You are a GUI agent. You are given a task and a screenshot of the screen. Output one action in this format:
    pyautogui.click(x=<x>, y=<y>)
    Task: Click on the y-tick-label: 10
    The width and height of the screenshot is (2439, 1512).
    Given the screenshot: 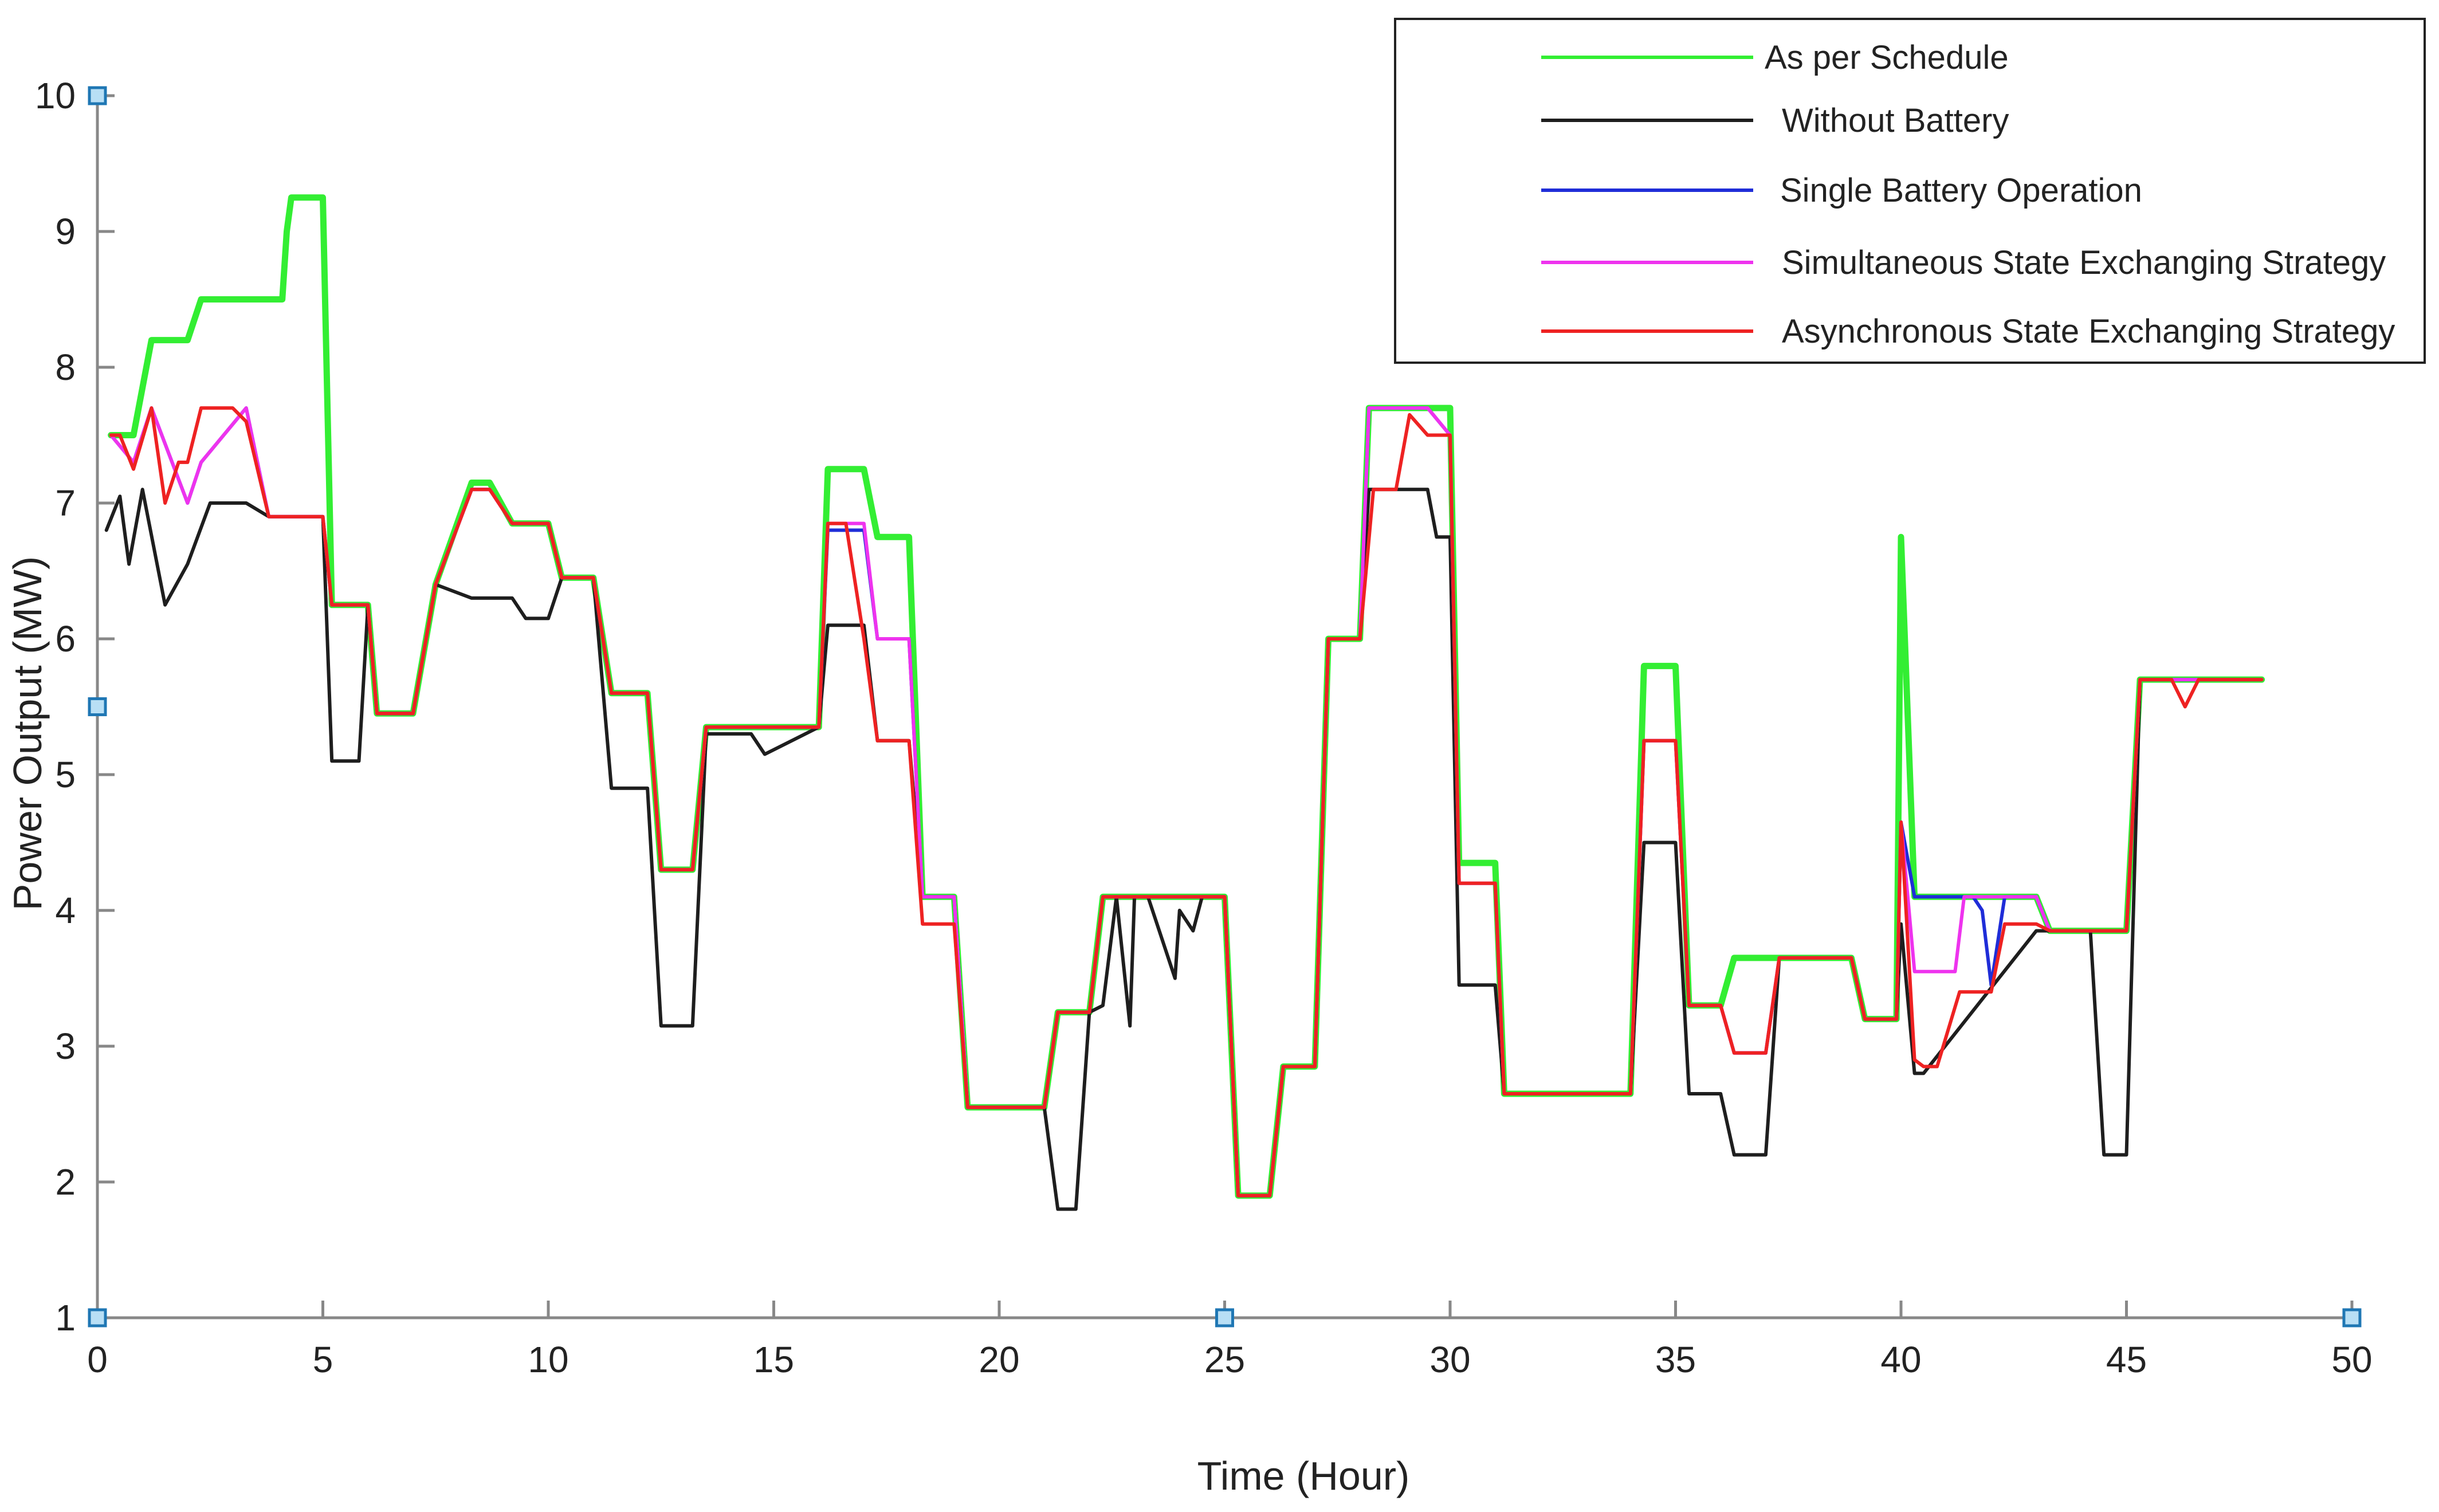 What is the action you would take?
    pyautogui.click(x=55, y=96)
    